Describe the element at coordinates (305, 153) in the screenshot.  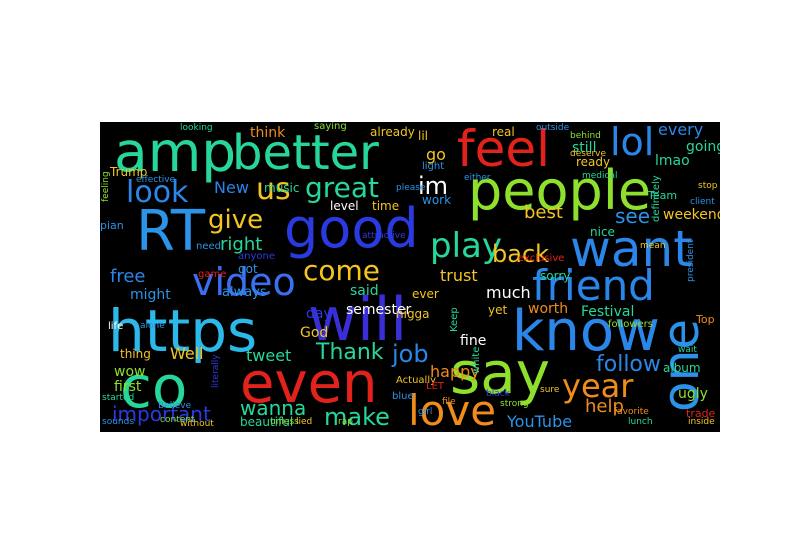
I see `word: better` at that location.